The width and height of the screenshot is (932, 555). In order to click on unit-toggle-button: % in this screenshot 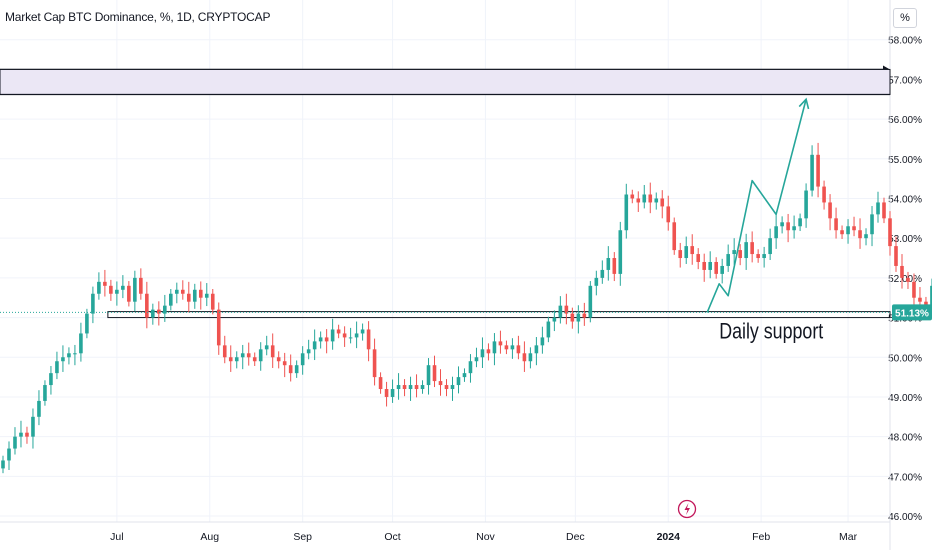, I will do `click(905, 18)`.